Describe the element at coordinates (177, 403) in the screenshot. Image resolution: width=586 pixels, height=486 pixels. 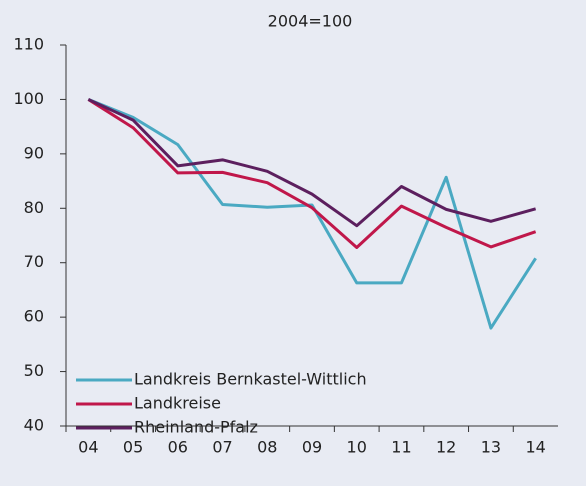
I see `legend-label: Landkreise` at that location.